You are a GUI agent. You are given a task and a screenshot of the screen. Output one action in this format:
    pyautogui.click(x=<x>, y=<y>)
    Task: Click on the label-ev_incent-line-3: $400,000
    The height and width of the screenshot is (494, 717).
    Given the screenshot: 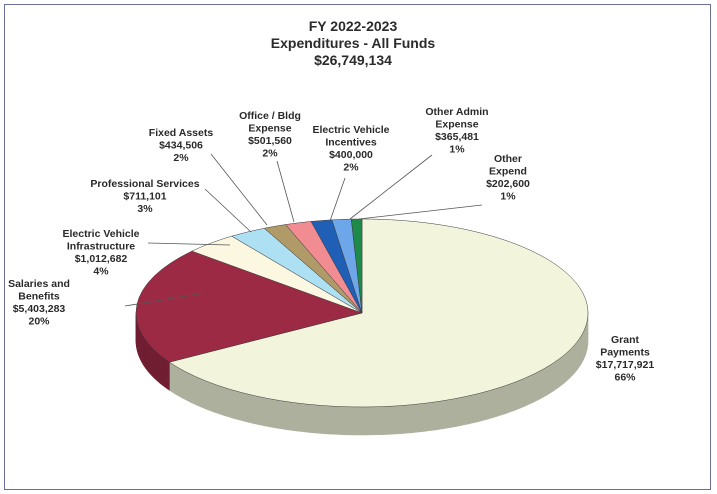 What is the action you would take?
    pyautogui.click(x=351, y=155)
    